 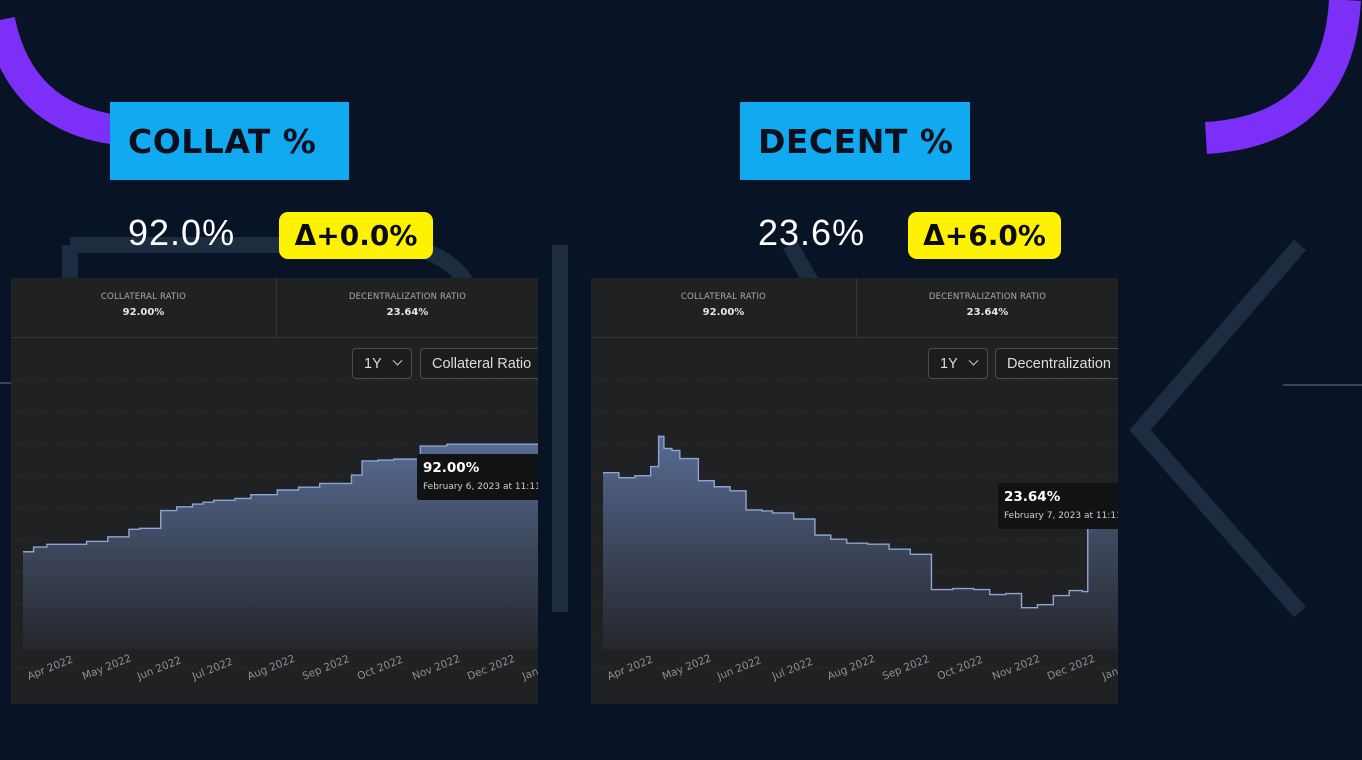 What do you see at coordinates (222, 141) in the screenshot?
I see `collat-label: COLLAT %` at bounding box center [222, 141].